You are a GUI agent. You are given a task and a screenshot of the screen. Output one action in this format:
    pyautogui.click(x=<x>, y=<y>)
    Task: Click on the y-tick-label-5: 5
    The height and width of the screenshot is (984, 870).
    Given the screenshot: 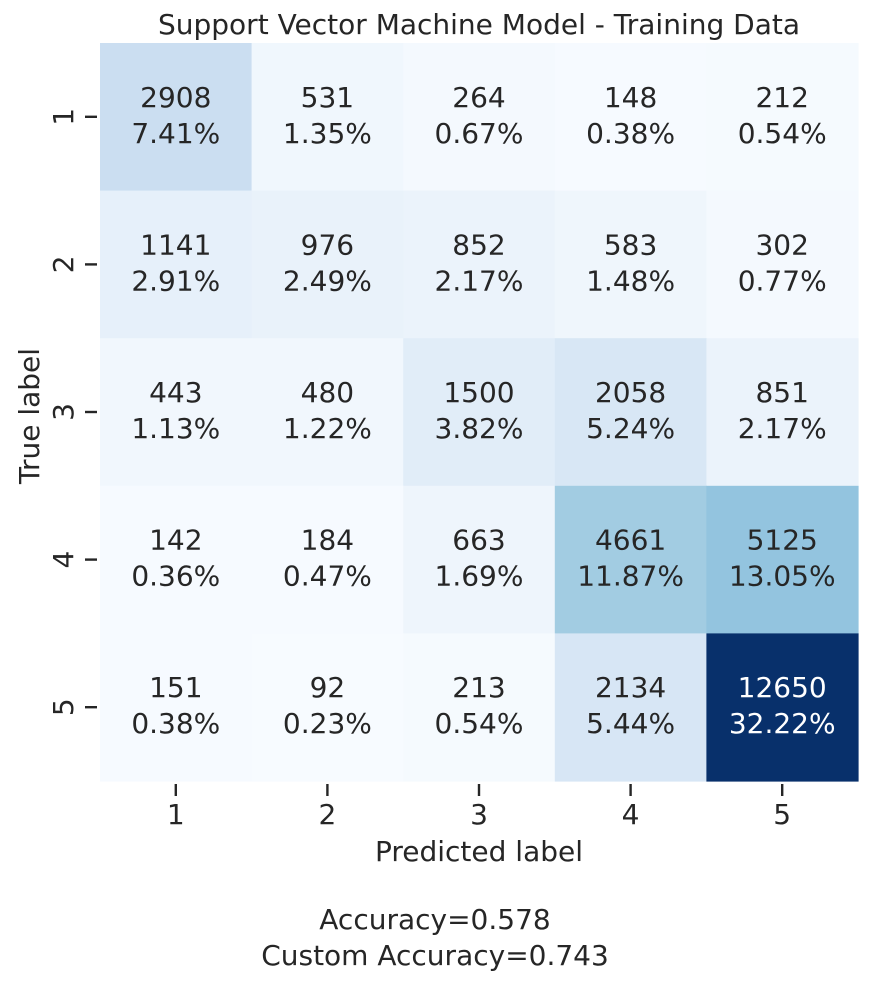 What is the action you would take?
    pyautogui.click(x=63, y=707)
    